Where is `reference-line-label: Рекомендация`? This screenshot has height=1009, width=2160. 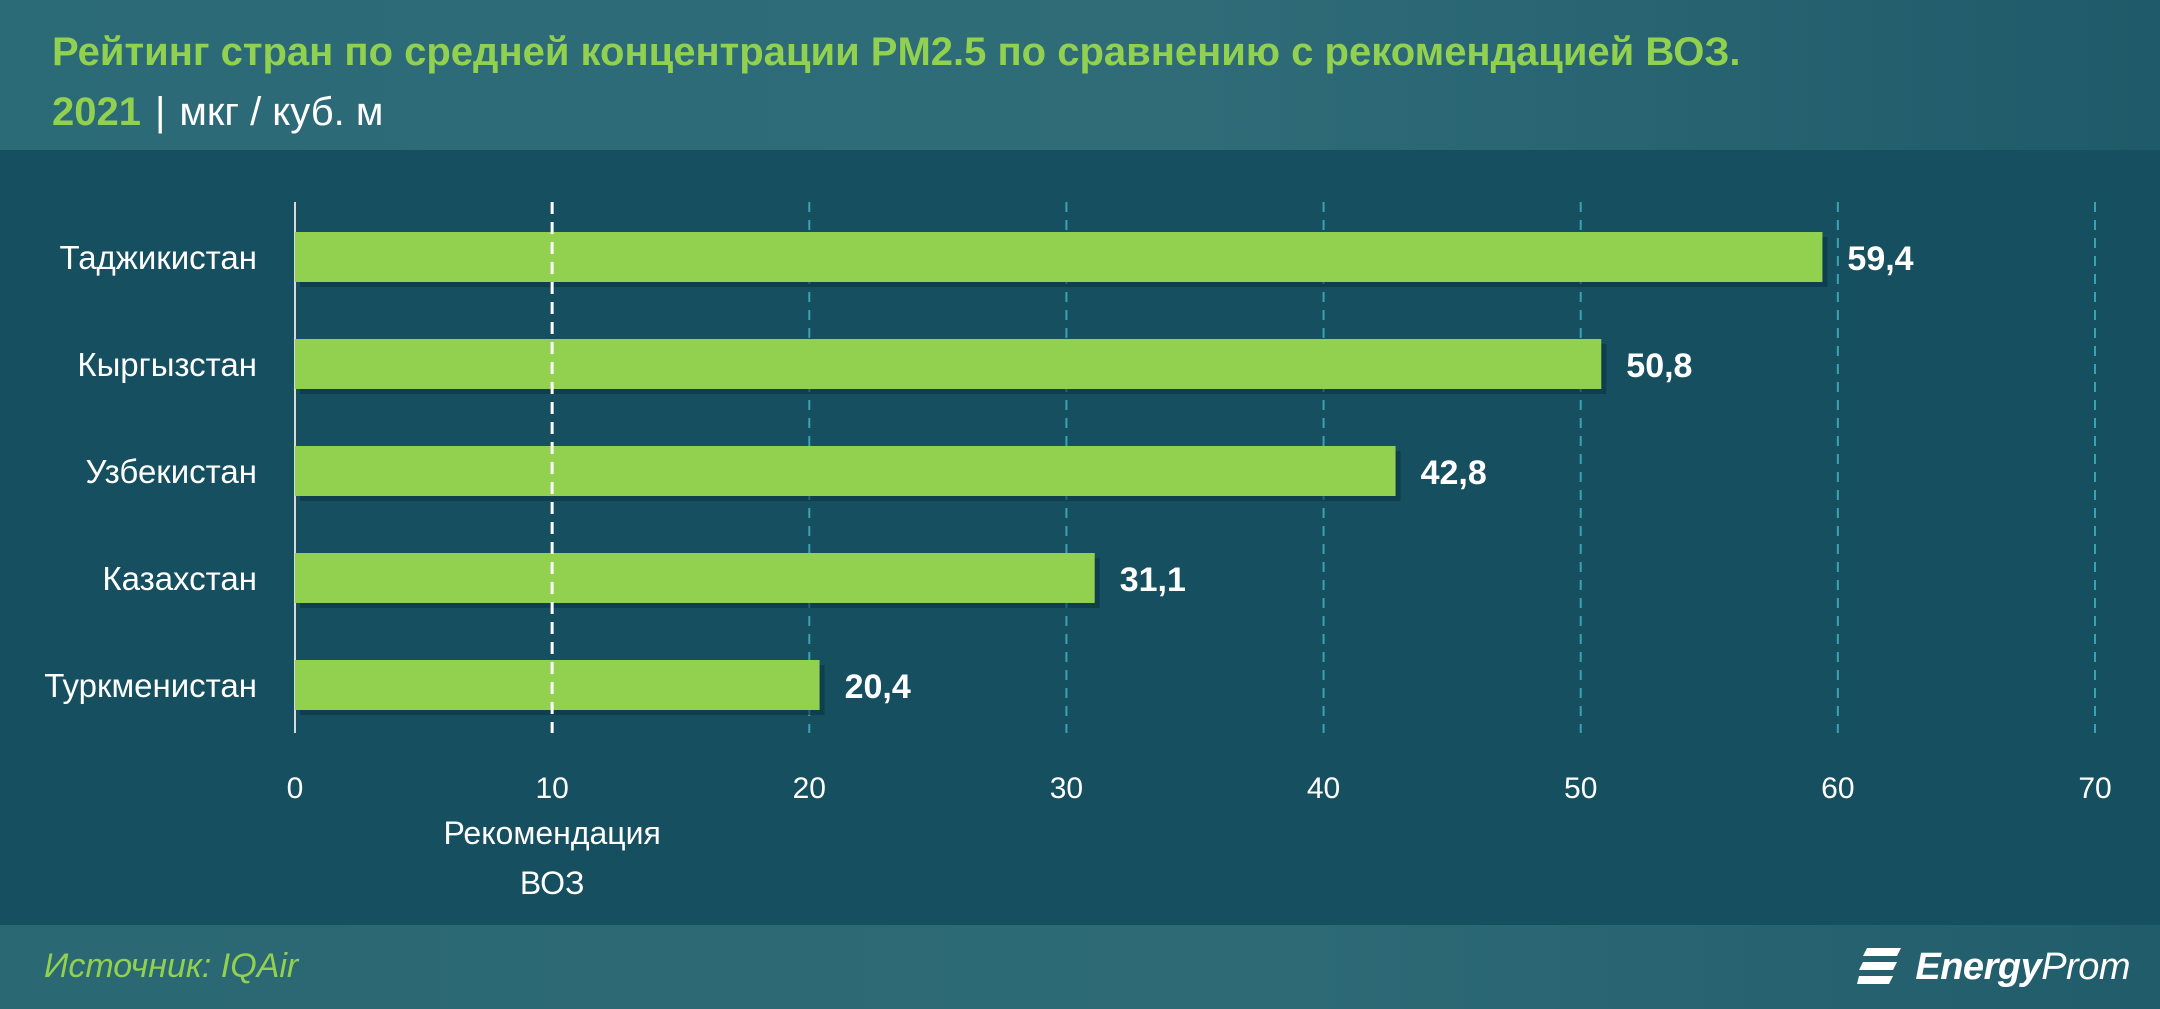
reference-line-label: Рекомендация is located at coordinates (551, 833).